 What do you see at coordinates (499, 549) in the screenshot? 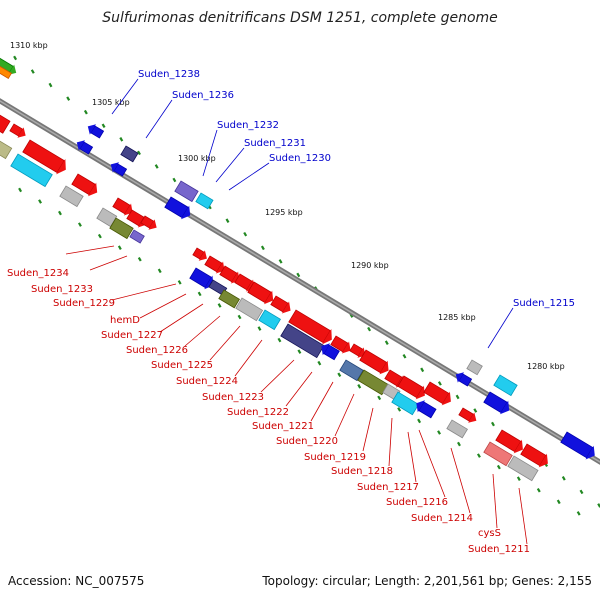
I see `reverse-gene-label: Suden_1211` at bounding box center [499, 549].